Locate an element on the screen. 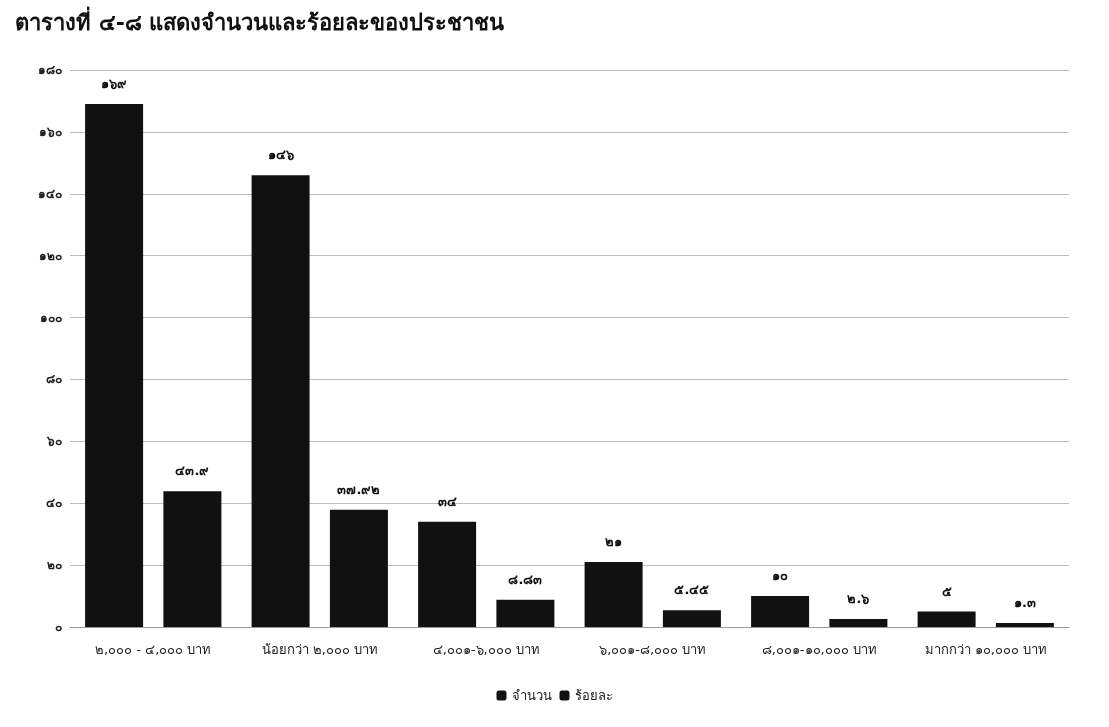 This screenshot has width=1109, height=727. x-tick-label: ๔,๐๐๑-๖,๐๐๐ บาท is located at coordinates (486, 649).